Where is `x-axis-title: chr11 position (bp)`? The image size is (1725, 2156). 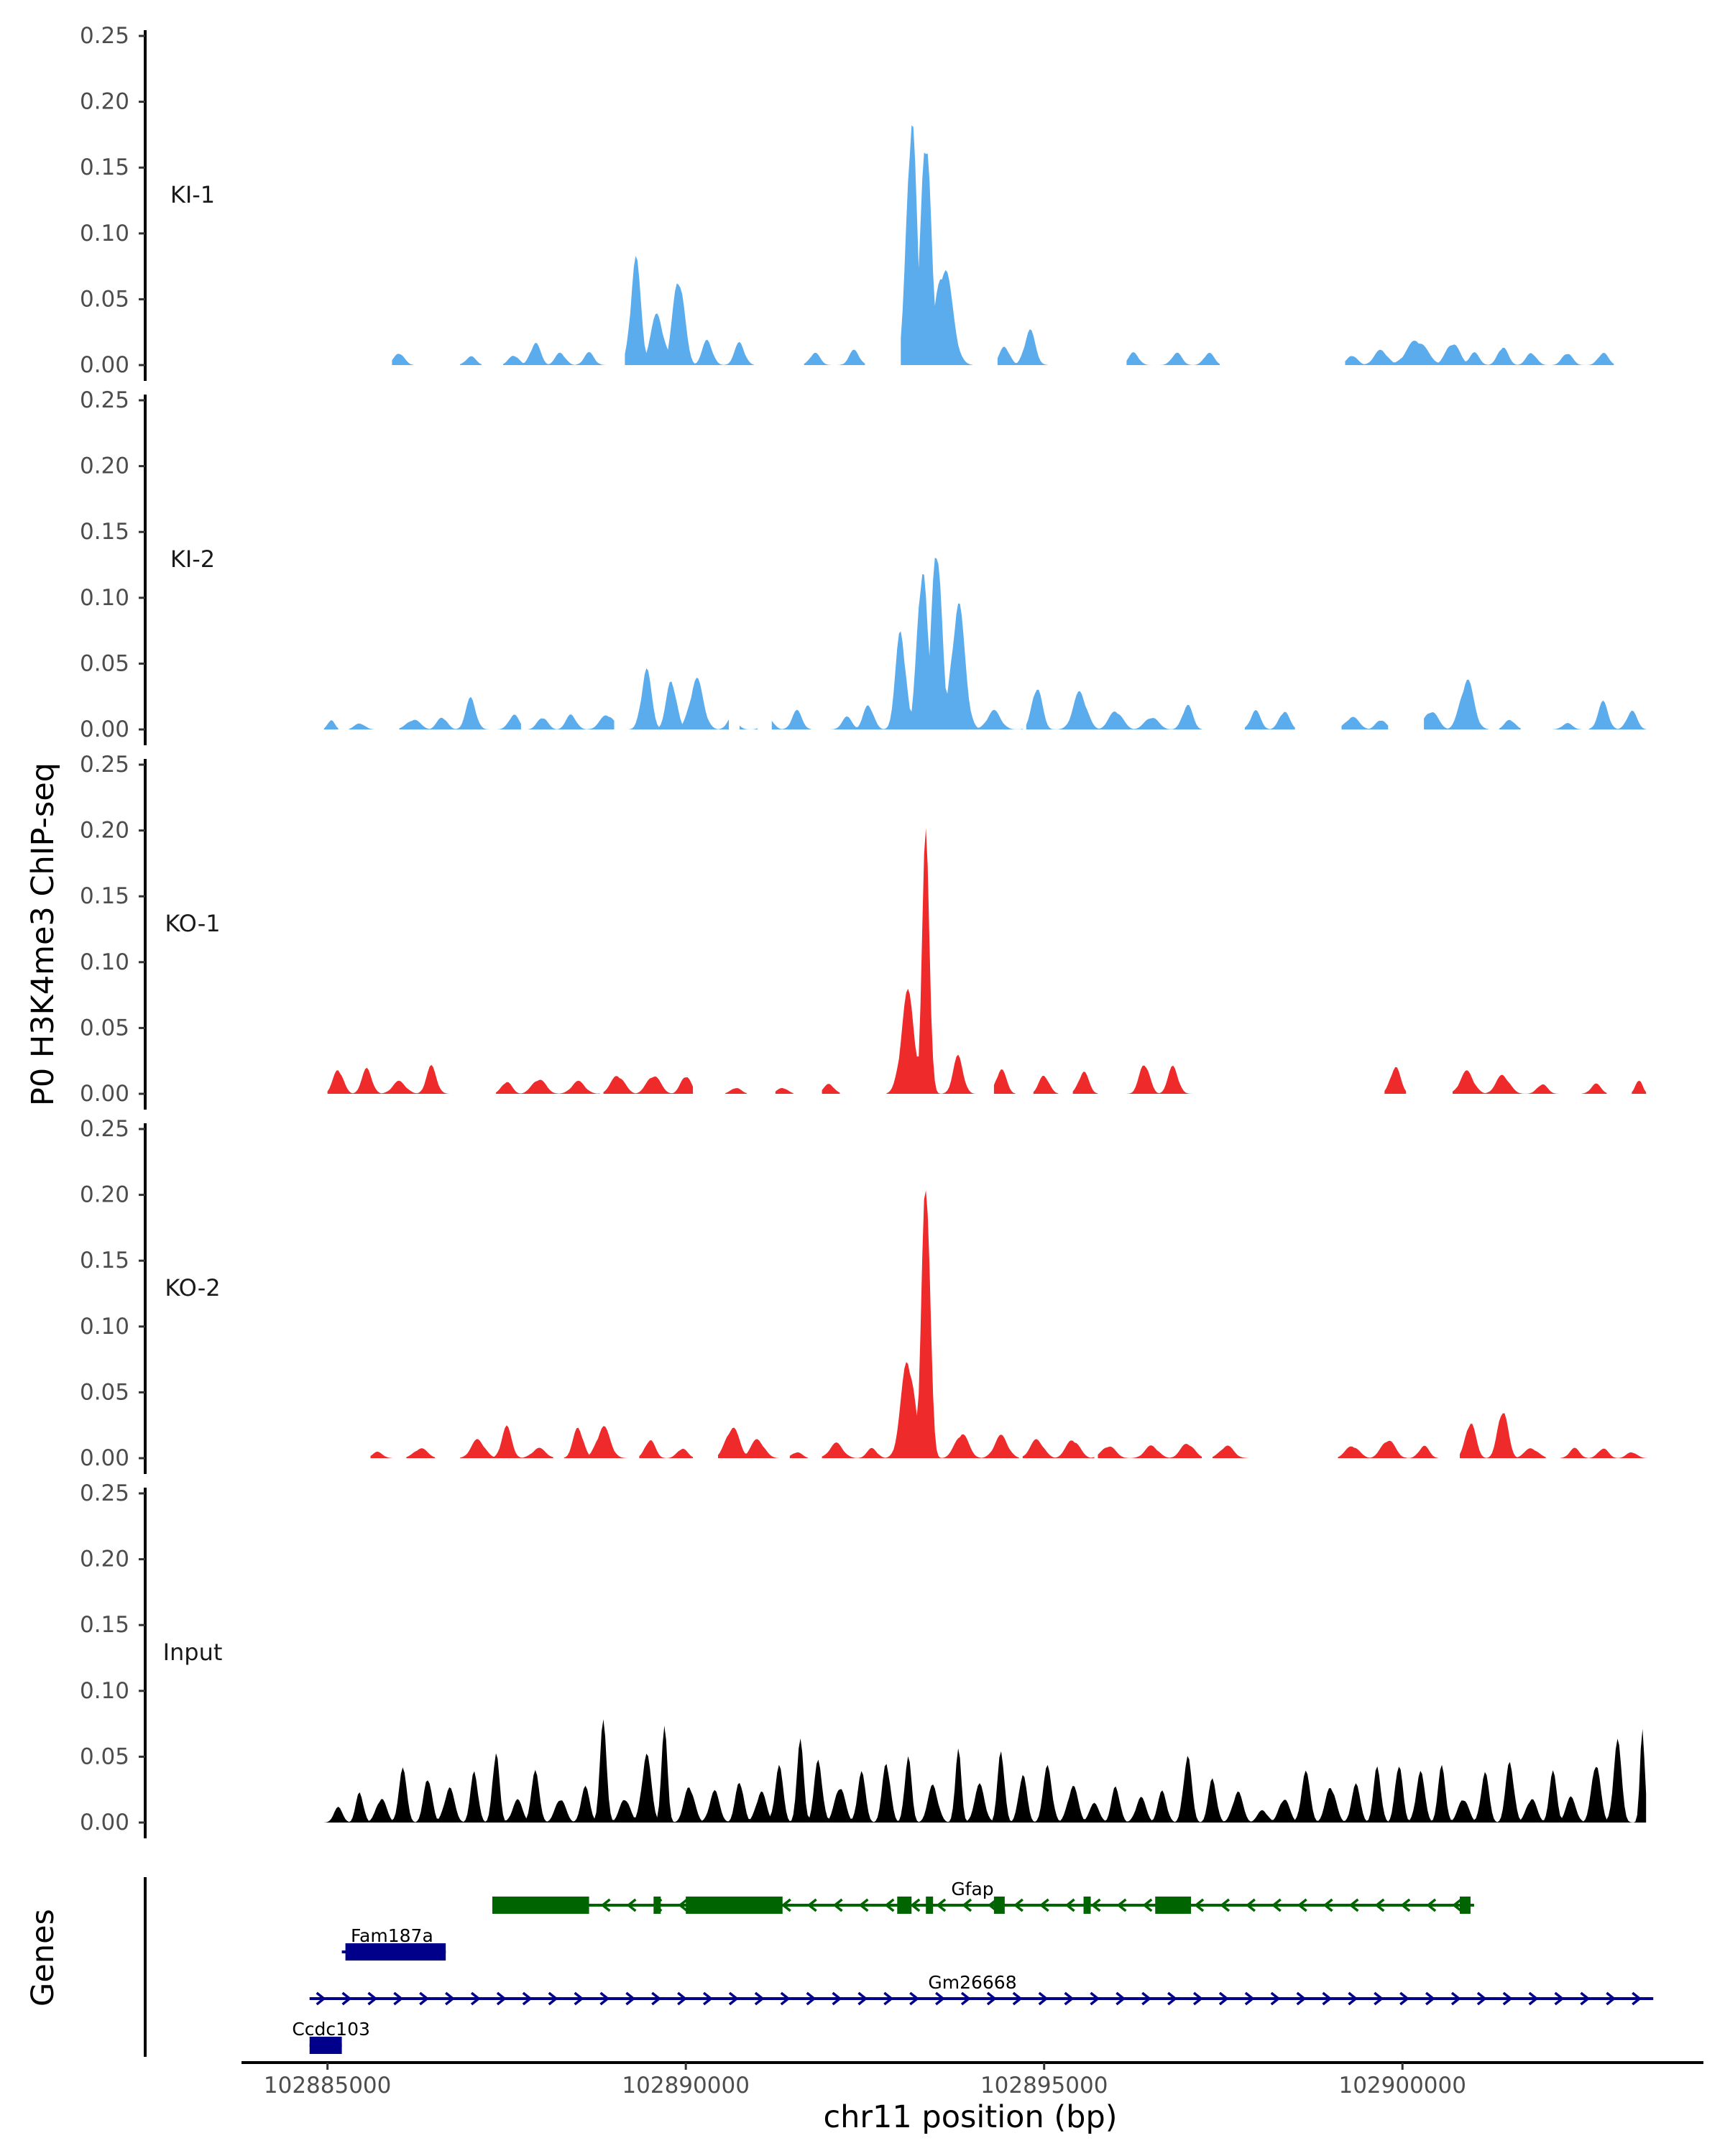 x-axis-title: chr11 position (bp) is located at coordinates (970, 2117).